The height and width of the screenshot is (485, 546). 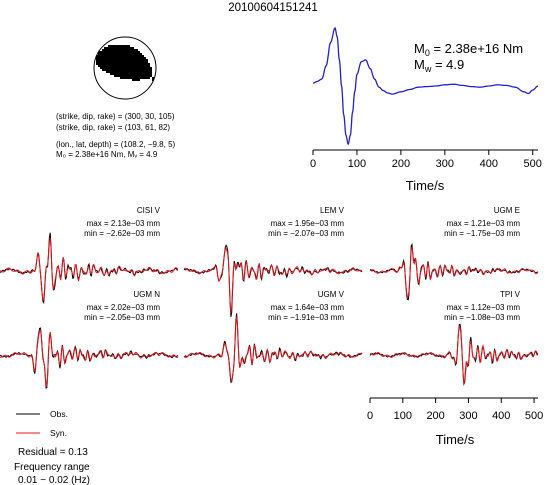 I want to click on min-amplitude: min = −1.08e−03 mm, so click(x=482, y=317).